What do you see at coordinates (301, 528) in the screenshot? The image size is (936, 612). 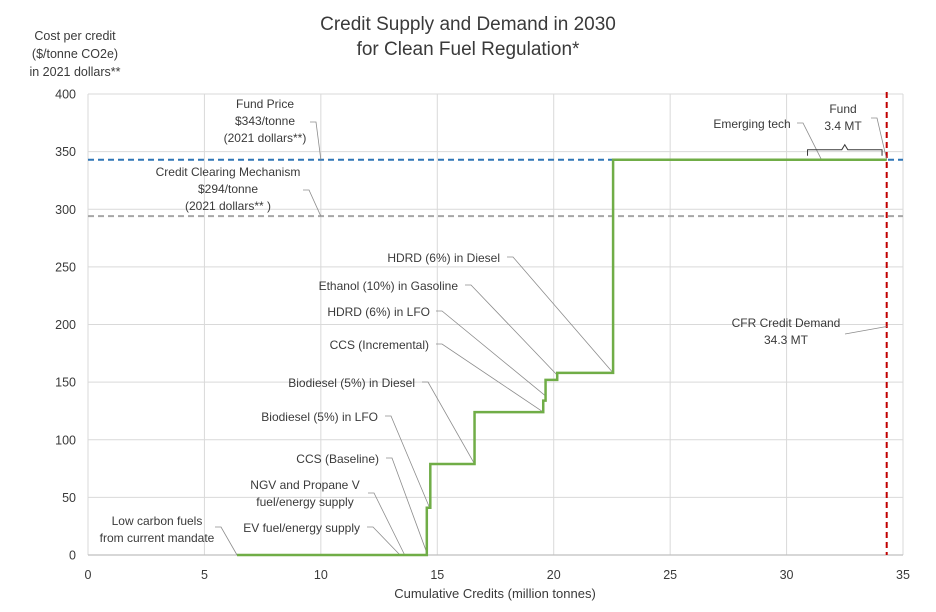 I see `annotation-ev: EV fuel/energy supply` at bounding box center [301, 528].